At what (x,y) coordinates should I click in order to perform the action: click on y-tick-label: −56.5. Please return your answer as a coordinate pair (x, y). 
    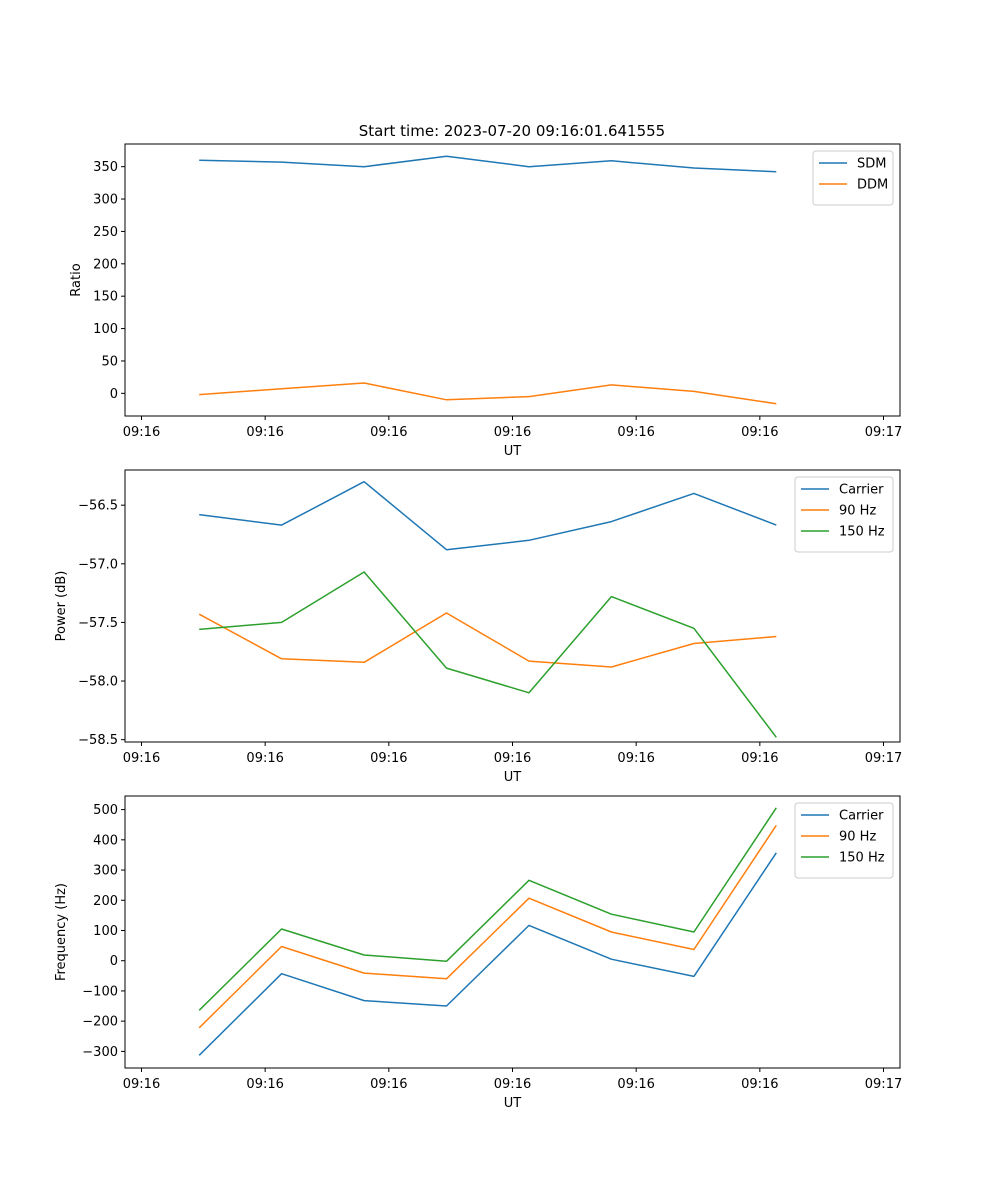
    Looking at the image, I should click on (98, 506).